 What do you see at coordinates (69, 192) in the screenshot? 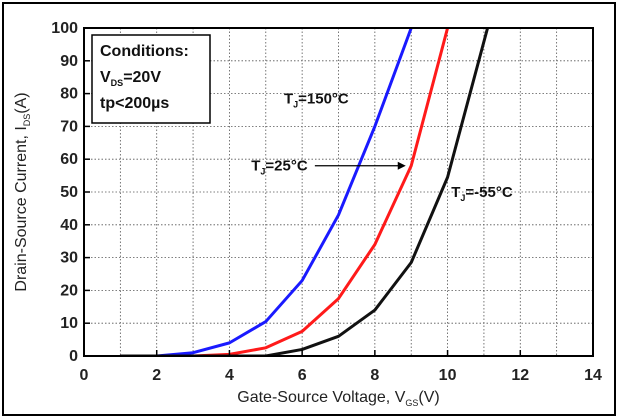
I see `y-tick-label: 50` at bounding box center [69, 192].